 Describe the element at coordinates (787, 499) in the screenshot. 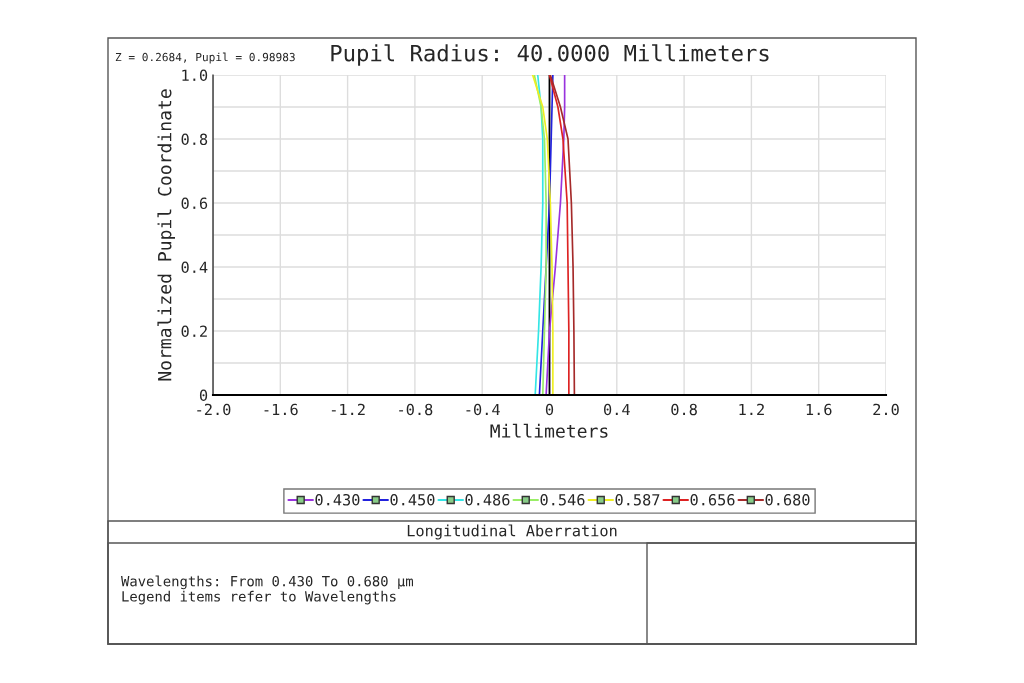

I see `legend-label: 0.680` at that location.